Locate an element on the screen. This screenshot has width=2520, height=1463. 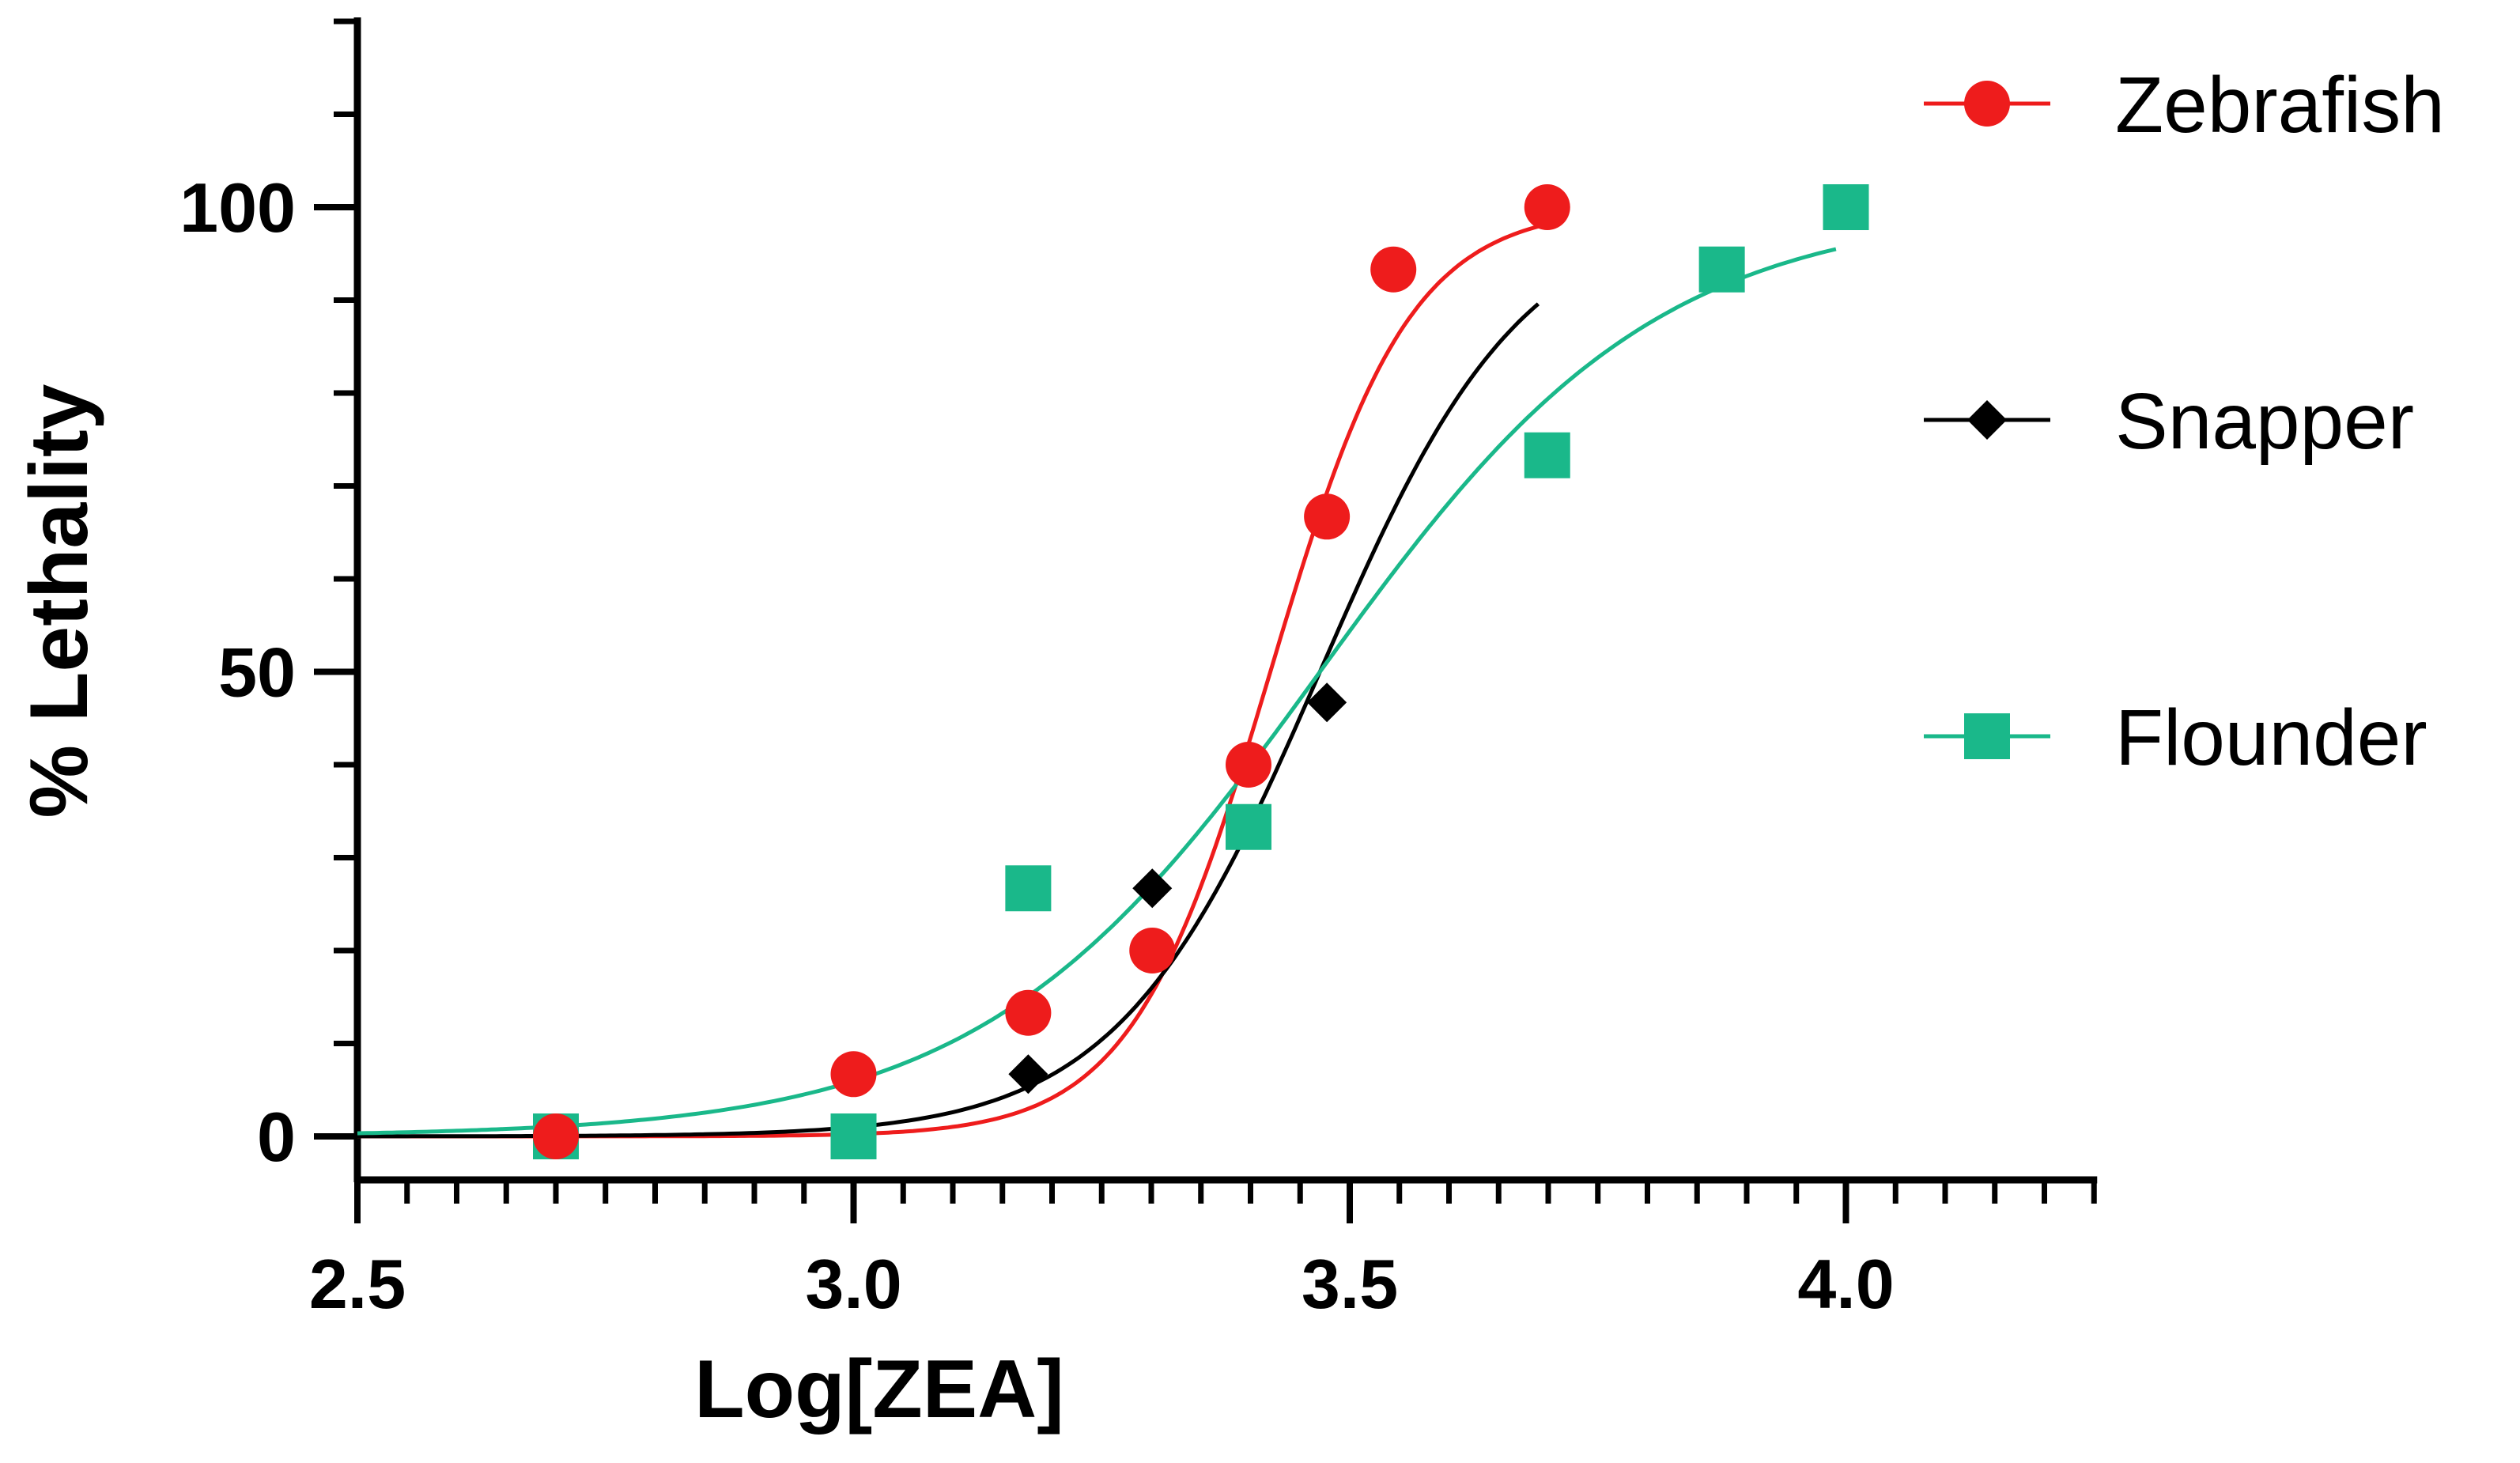
x-tick-label: 2.5 is located at coordinates (357, 1284).